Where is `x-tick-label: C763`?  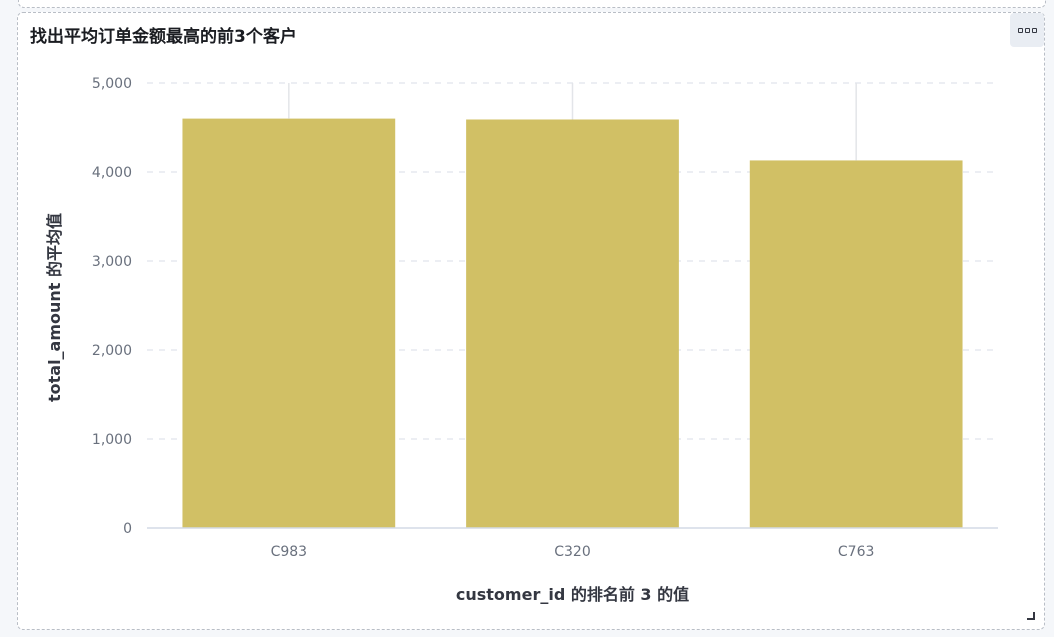 x-tick-label: C763 is located at coordinates (856, 552).